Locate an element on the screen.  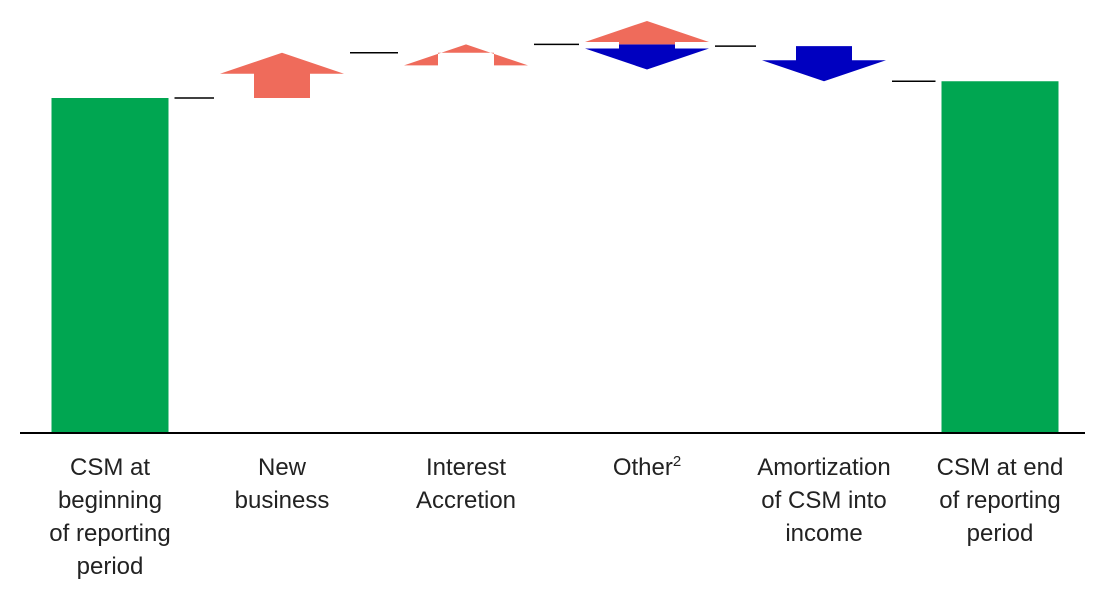
category-label-line: beginning is located at coordinates (110, 500).